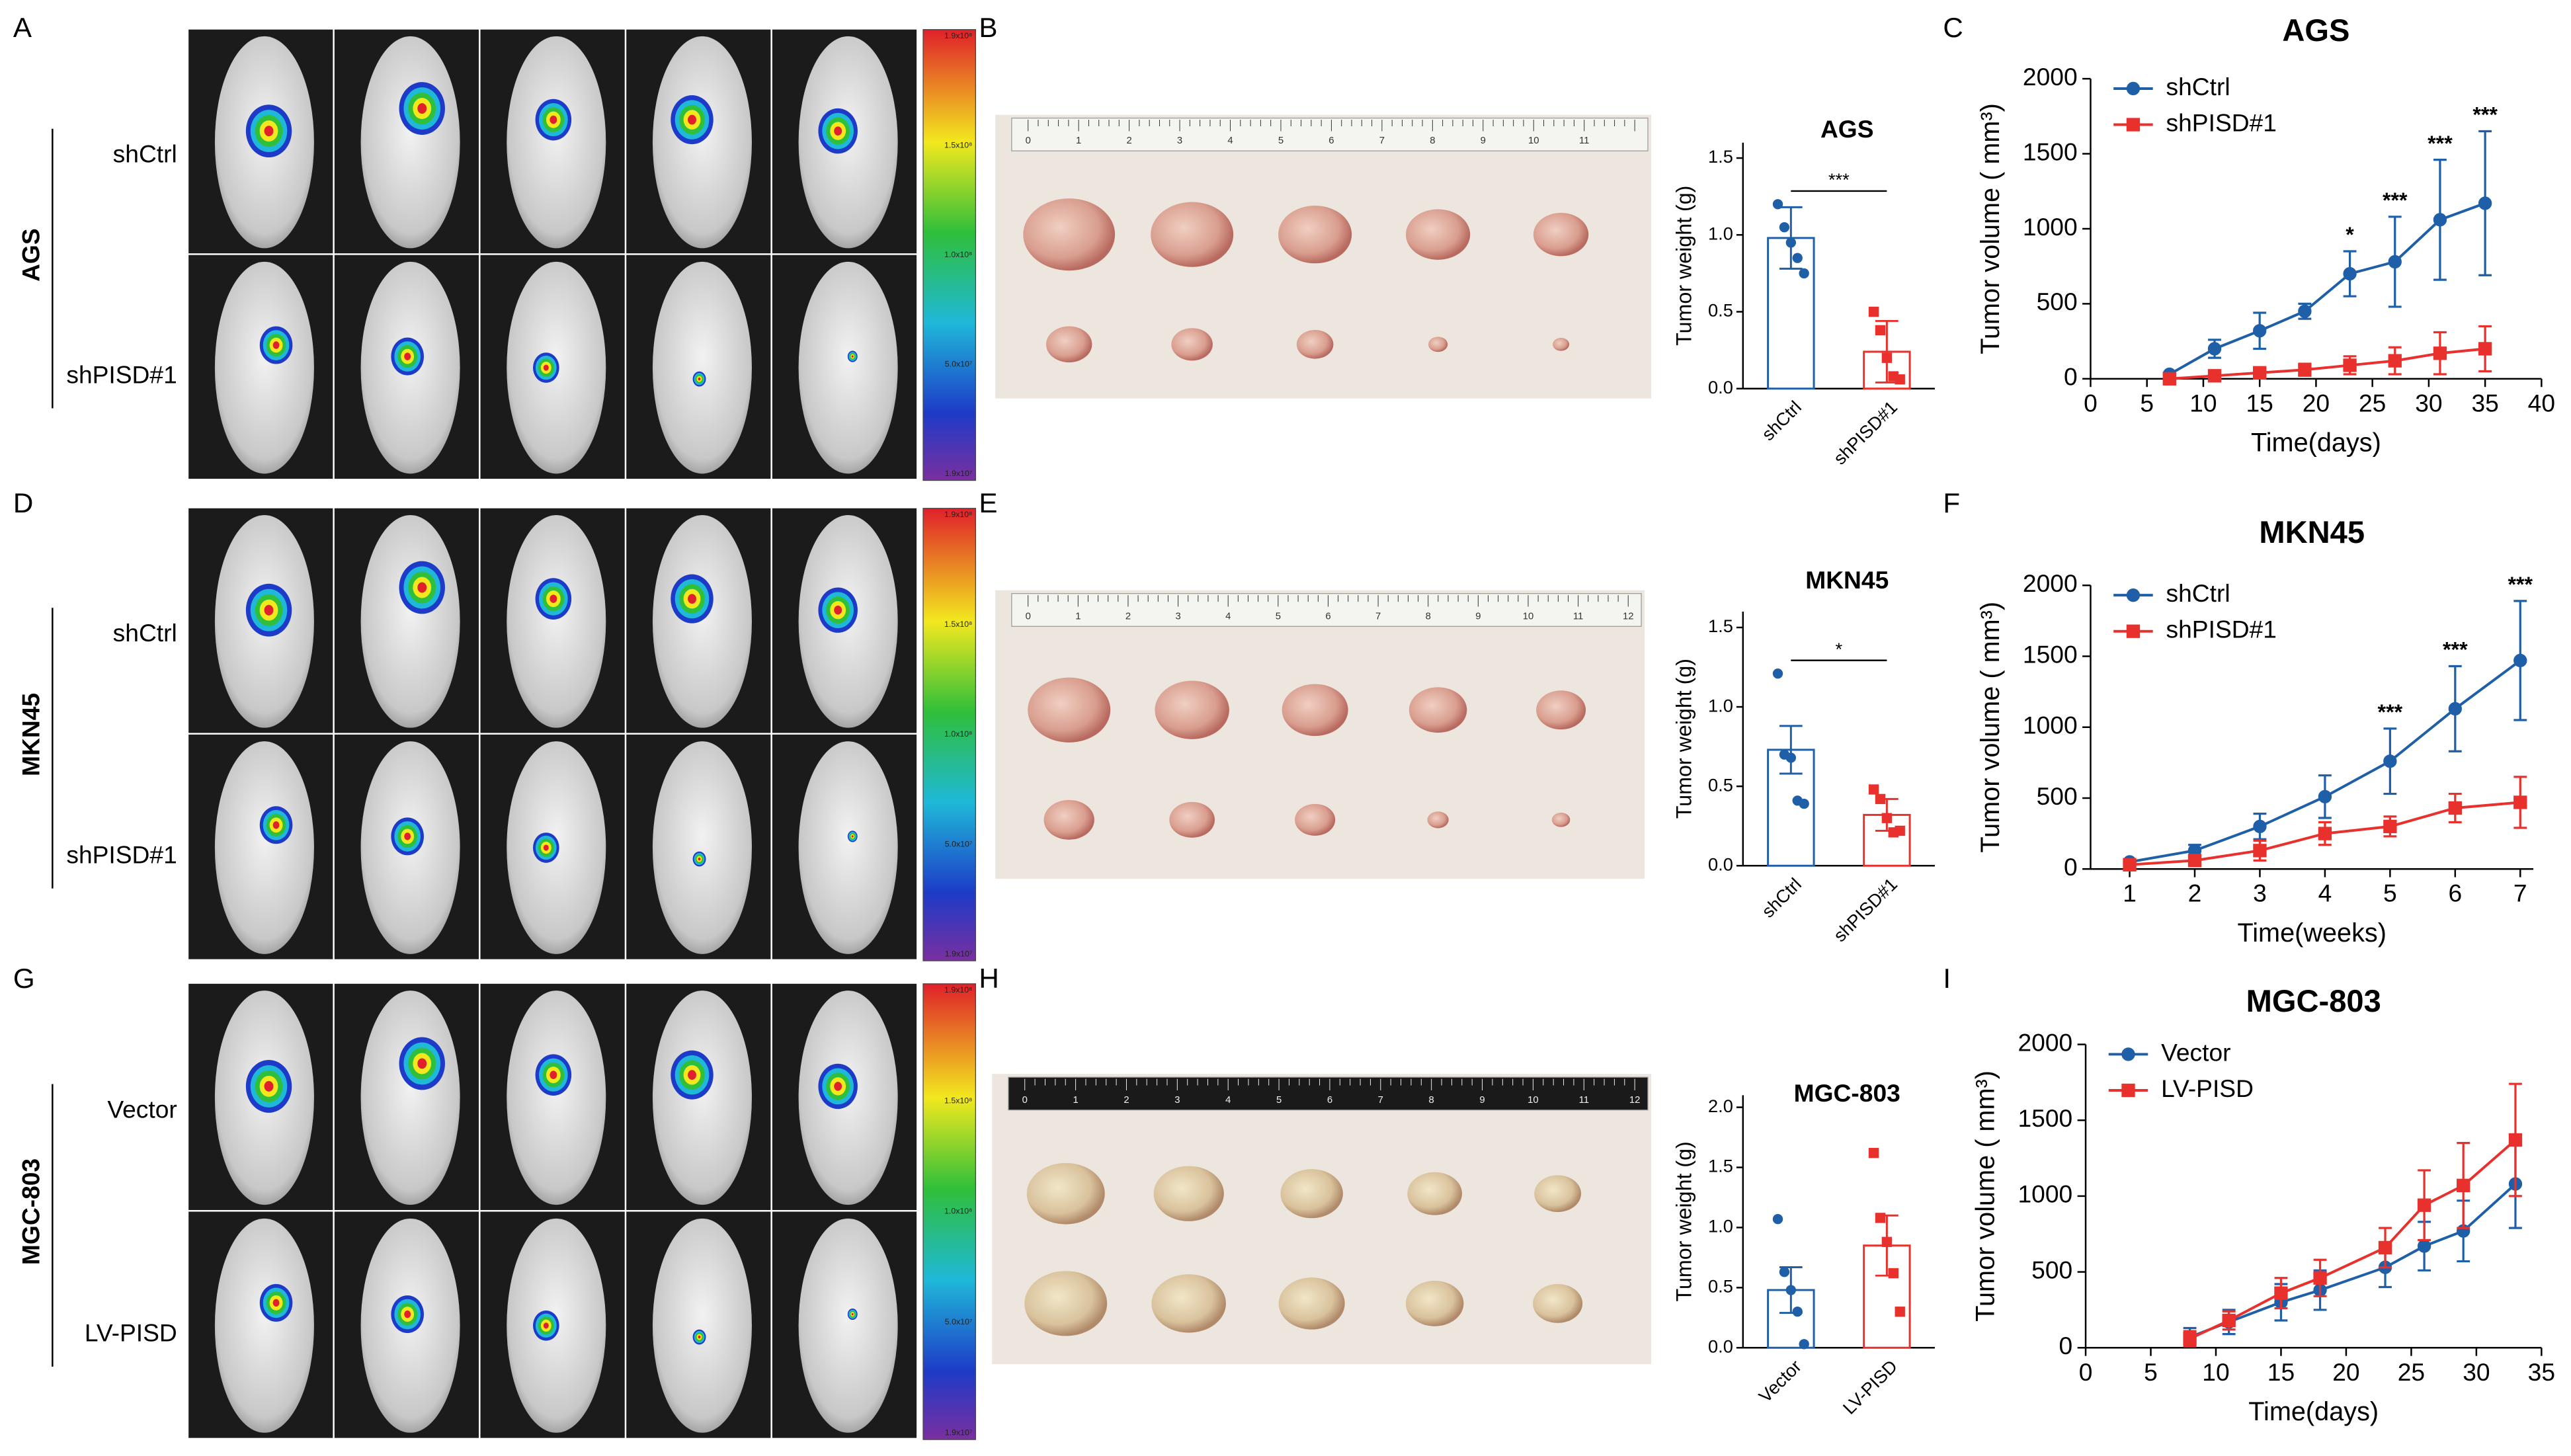  I want to click on x-tick-label: 35, so click(2541, 1372).